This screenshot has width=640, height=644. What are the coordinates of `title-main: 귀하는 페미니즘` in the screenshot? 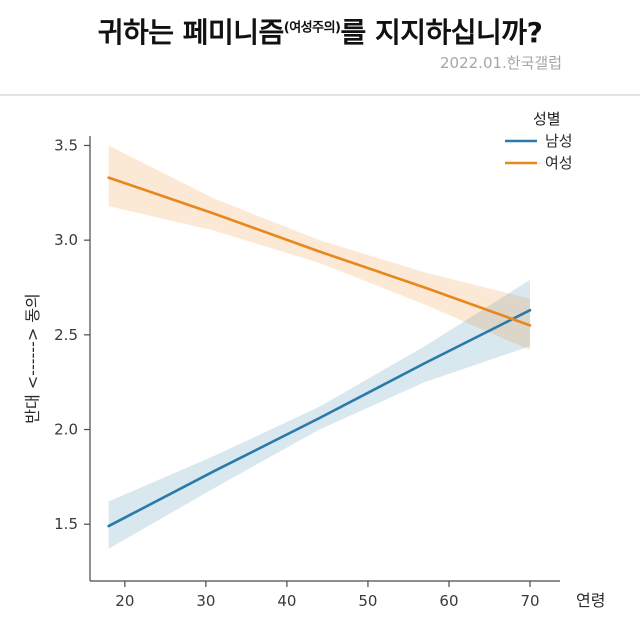 It's located at (191, 32).